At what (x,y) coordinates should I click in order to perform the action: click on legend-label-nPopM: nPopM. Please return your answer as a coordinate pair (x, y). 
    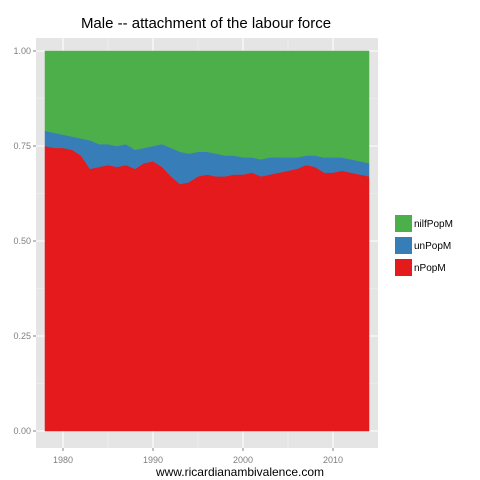
    Looking at the image, I should click on (430, 268).